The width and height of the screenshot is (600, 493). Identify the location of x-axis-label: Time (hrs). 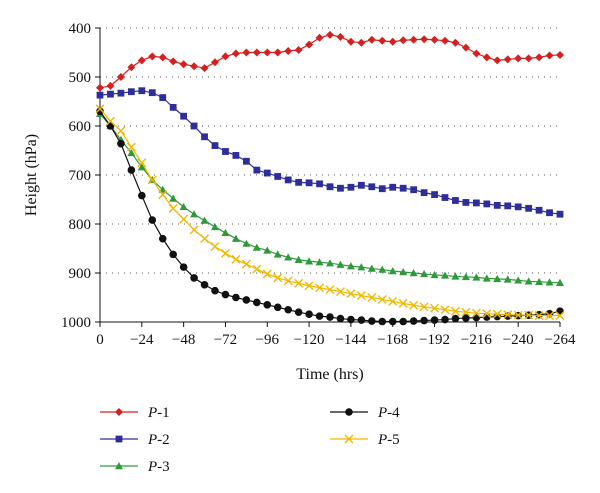
(329, 374).